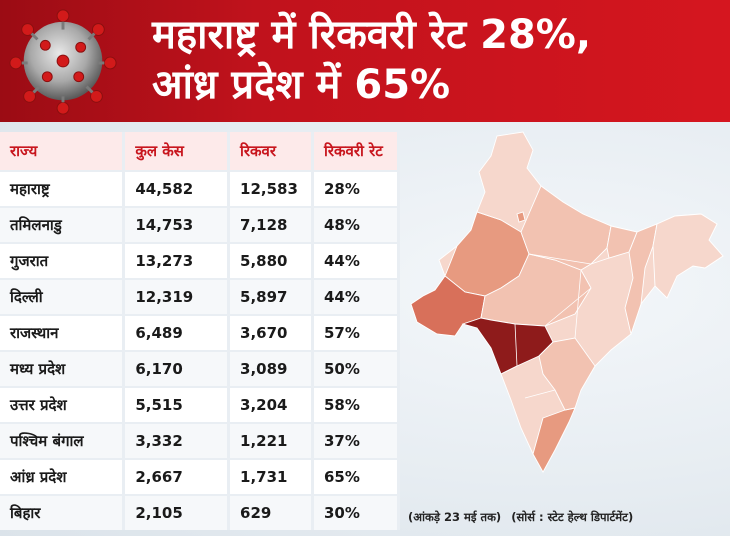  Describe the element at coordinates (356, 332) in the screenshot. I see `cell-recovery-rate: 57%` at that location.